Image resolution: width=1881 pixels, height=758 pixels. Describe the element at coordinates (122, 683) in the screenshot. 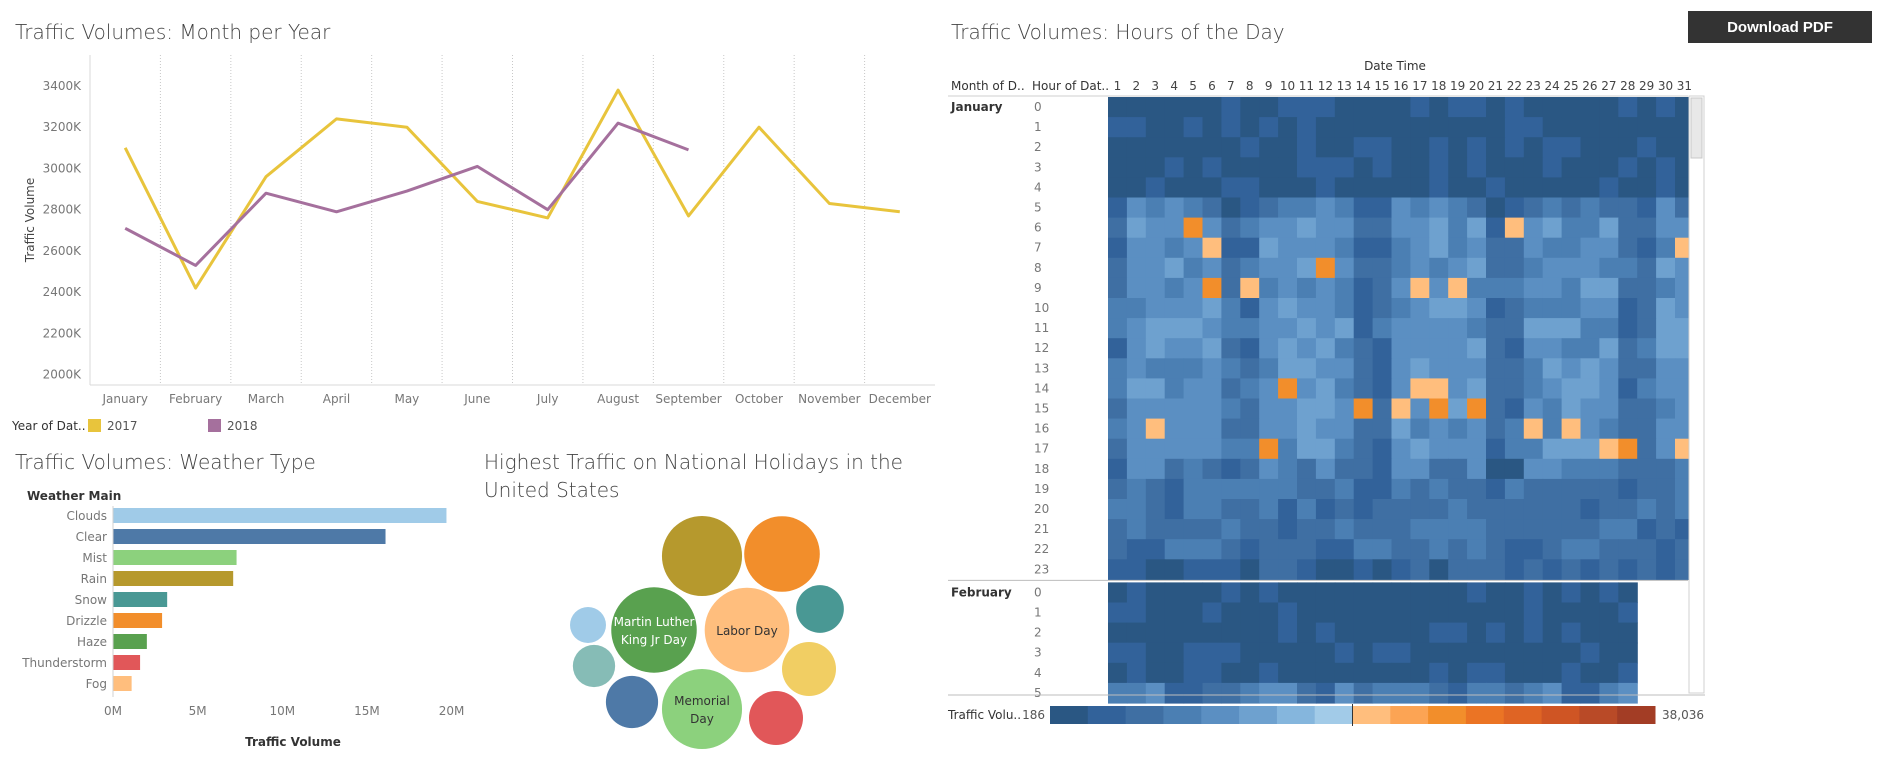

I see `bar-fog` at that location.